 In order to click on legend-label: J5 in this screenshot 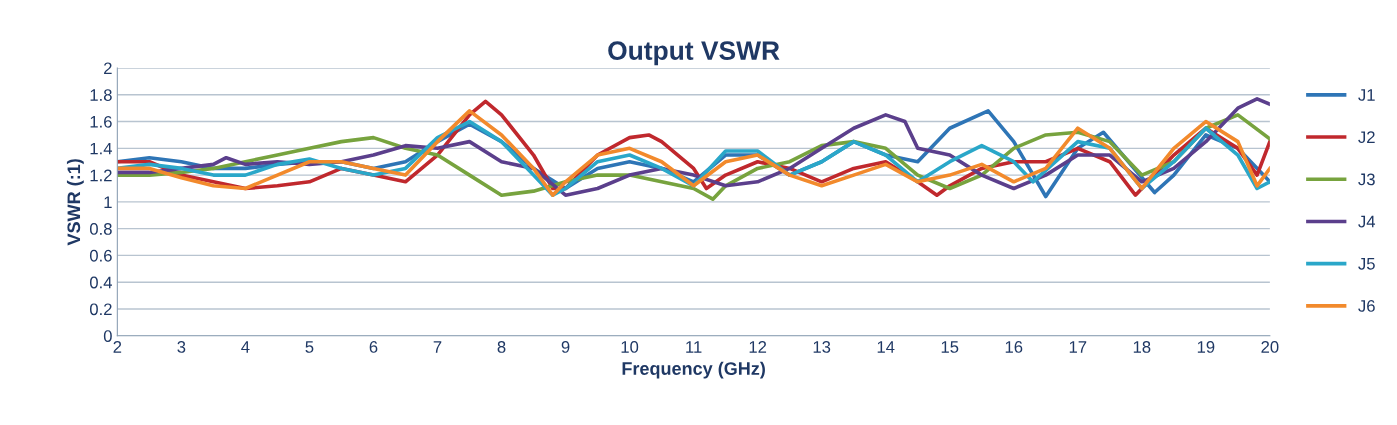, I will do `click(1366, 264)`.